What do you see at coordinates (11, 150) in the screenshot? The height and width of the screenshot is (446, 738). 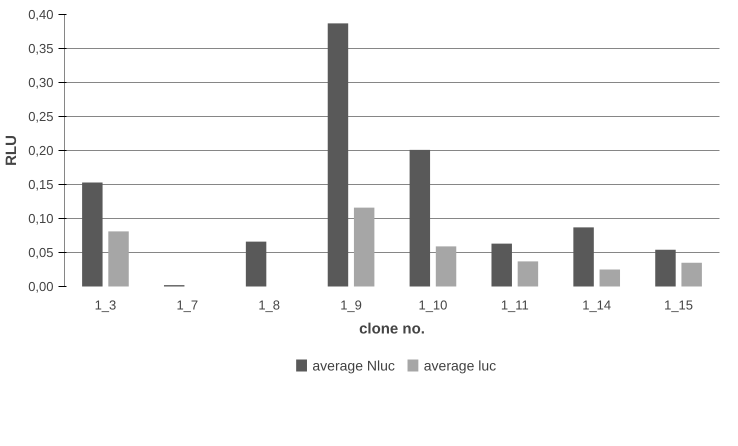 I see `y-axis-title: RLU` at bounding box center [11, 150].